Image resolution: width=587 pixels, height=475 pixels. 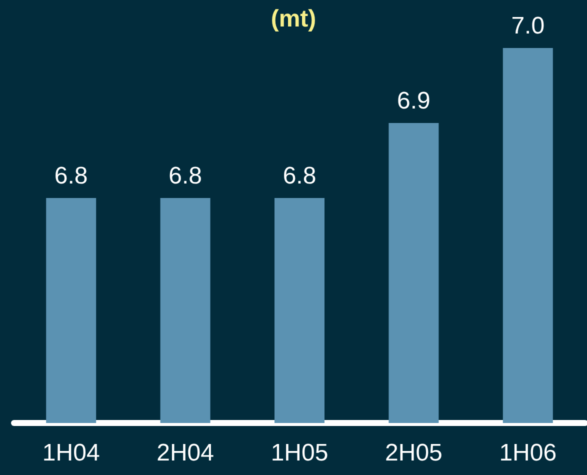 What do you see at coordinates (71, 453) in the screenshot?
I see `x-tick-label: 1H04` at bounding box center [71, 453].